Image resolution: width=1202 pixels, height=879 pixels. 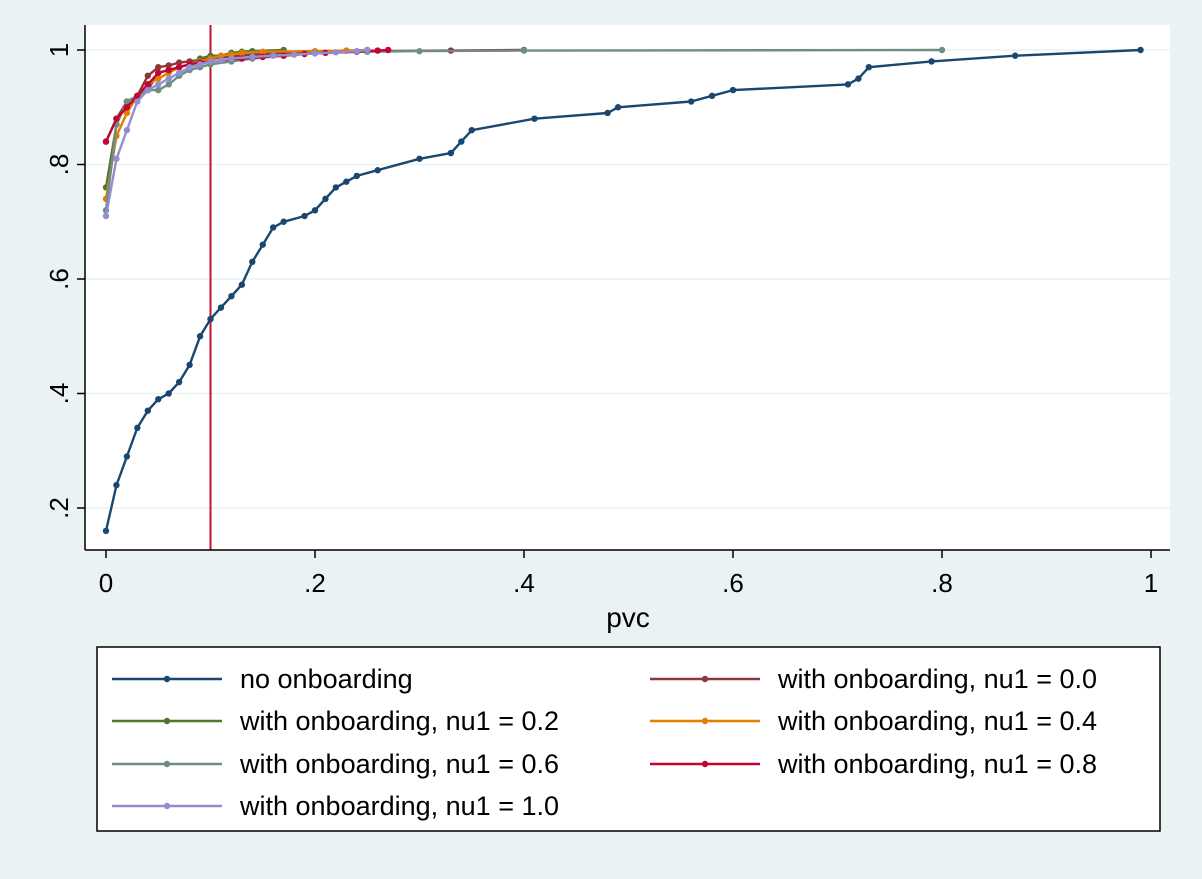 I want to click on legend-item-6: with onboarding, nu1 = 1.0, so click(x=335, y=806).